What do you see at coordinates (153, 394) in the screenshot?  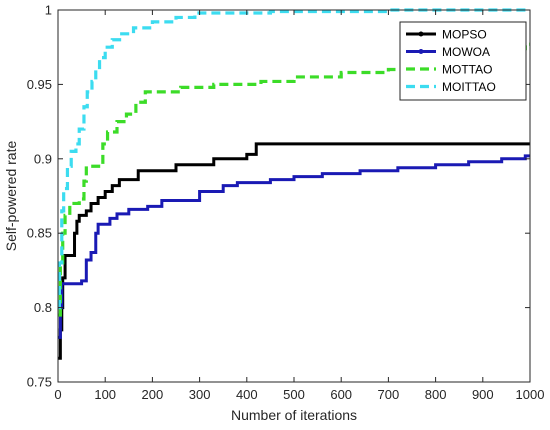 I see `x-tick-label: 200` at bounding box center [153, 394].